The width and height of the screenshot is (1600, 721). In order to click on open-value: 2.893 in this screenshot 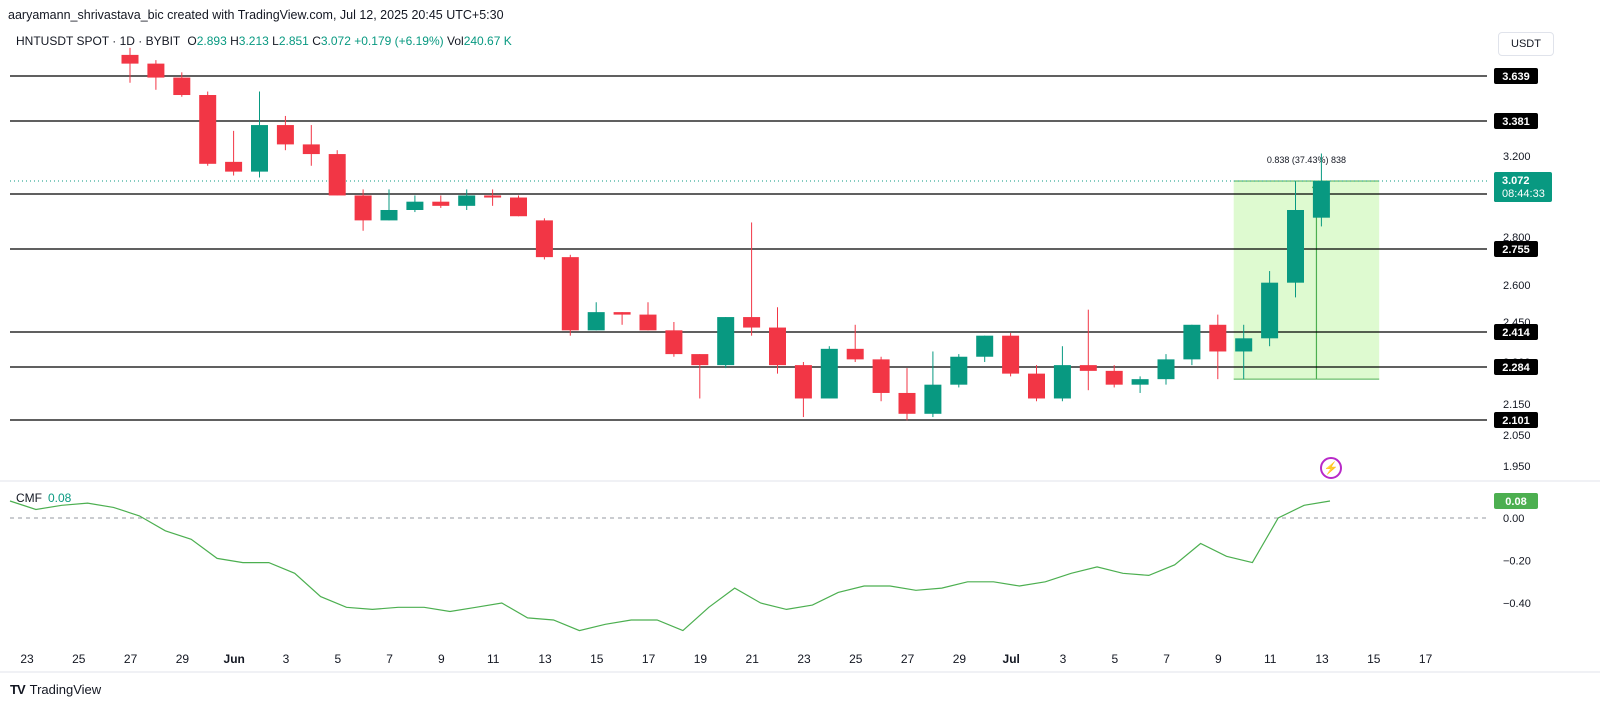, I will do `click(211, 41)`.